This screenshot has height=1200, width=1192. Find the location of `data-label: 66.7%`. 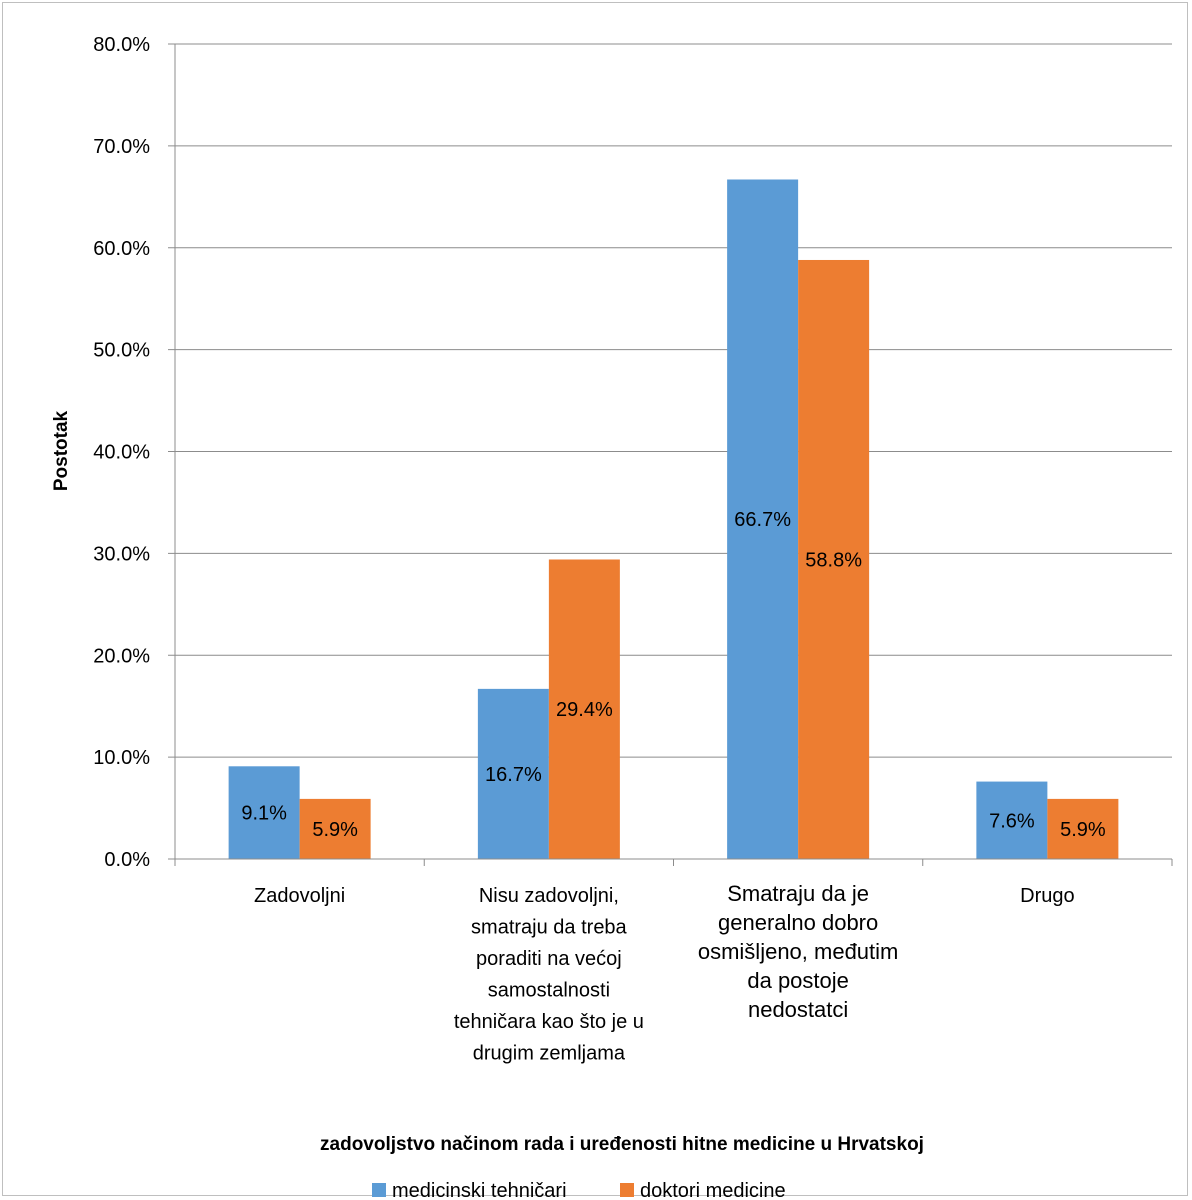

data-label: 66.7% is located at coordinates (762, 520).